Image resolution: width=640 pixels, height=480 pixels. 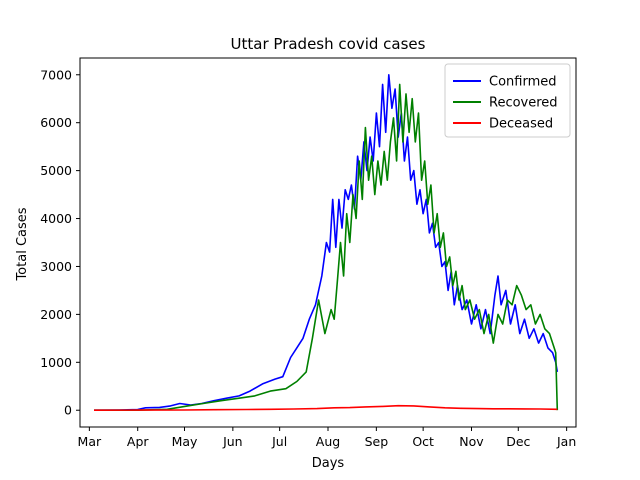 What do you see at coordinates (22, 244) in the screenshot?
I see `y-axis-title: Total Cases` at bounding box center [22, 244].